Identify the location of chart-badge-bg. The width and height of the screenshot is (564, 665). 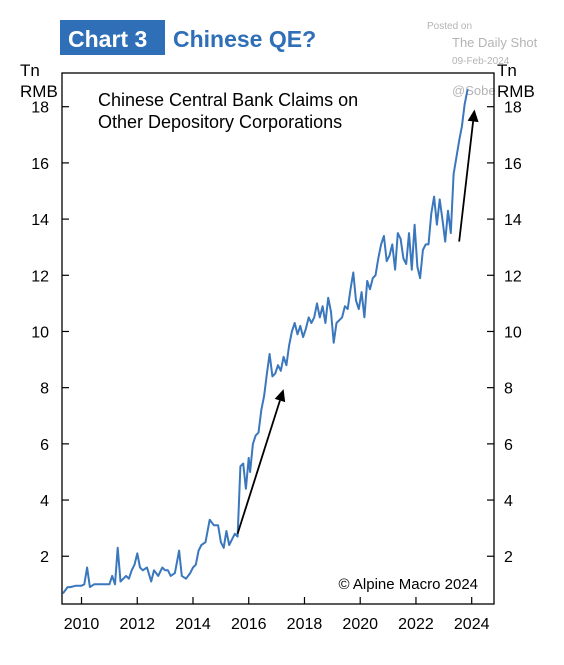
(112, 37).